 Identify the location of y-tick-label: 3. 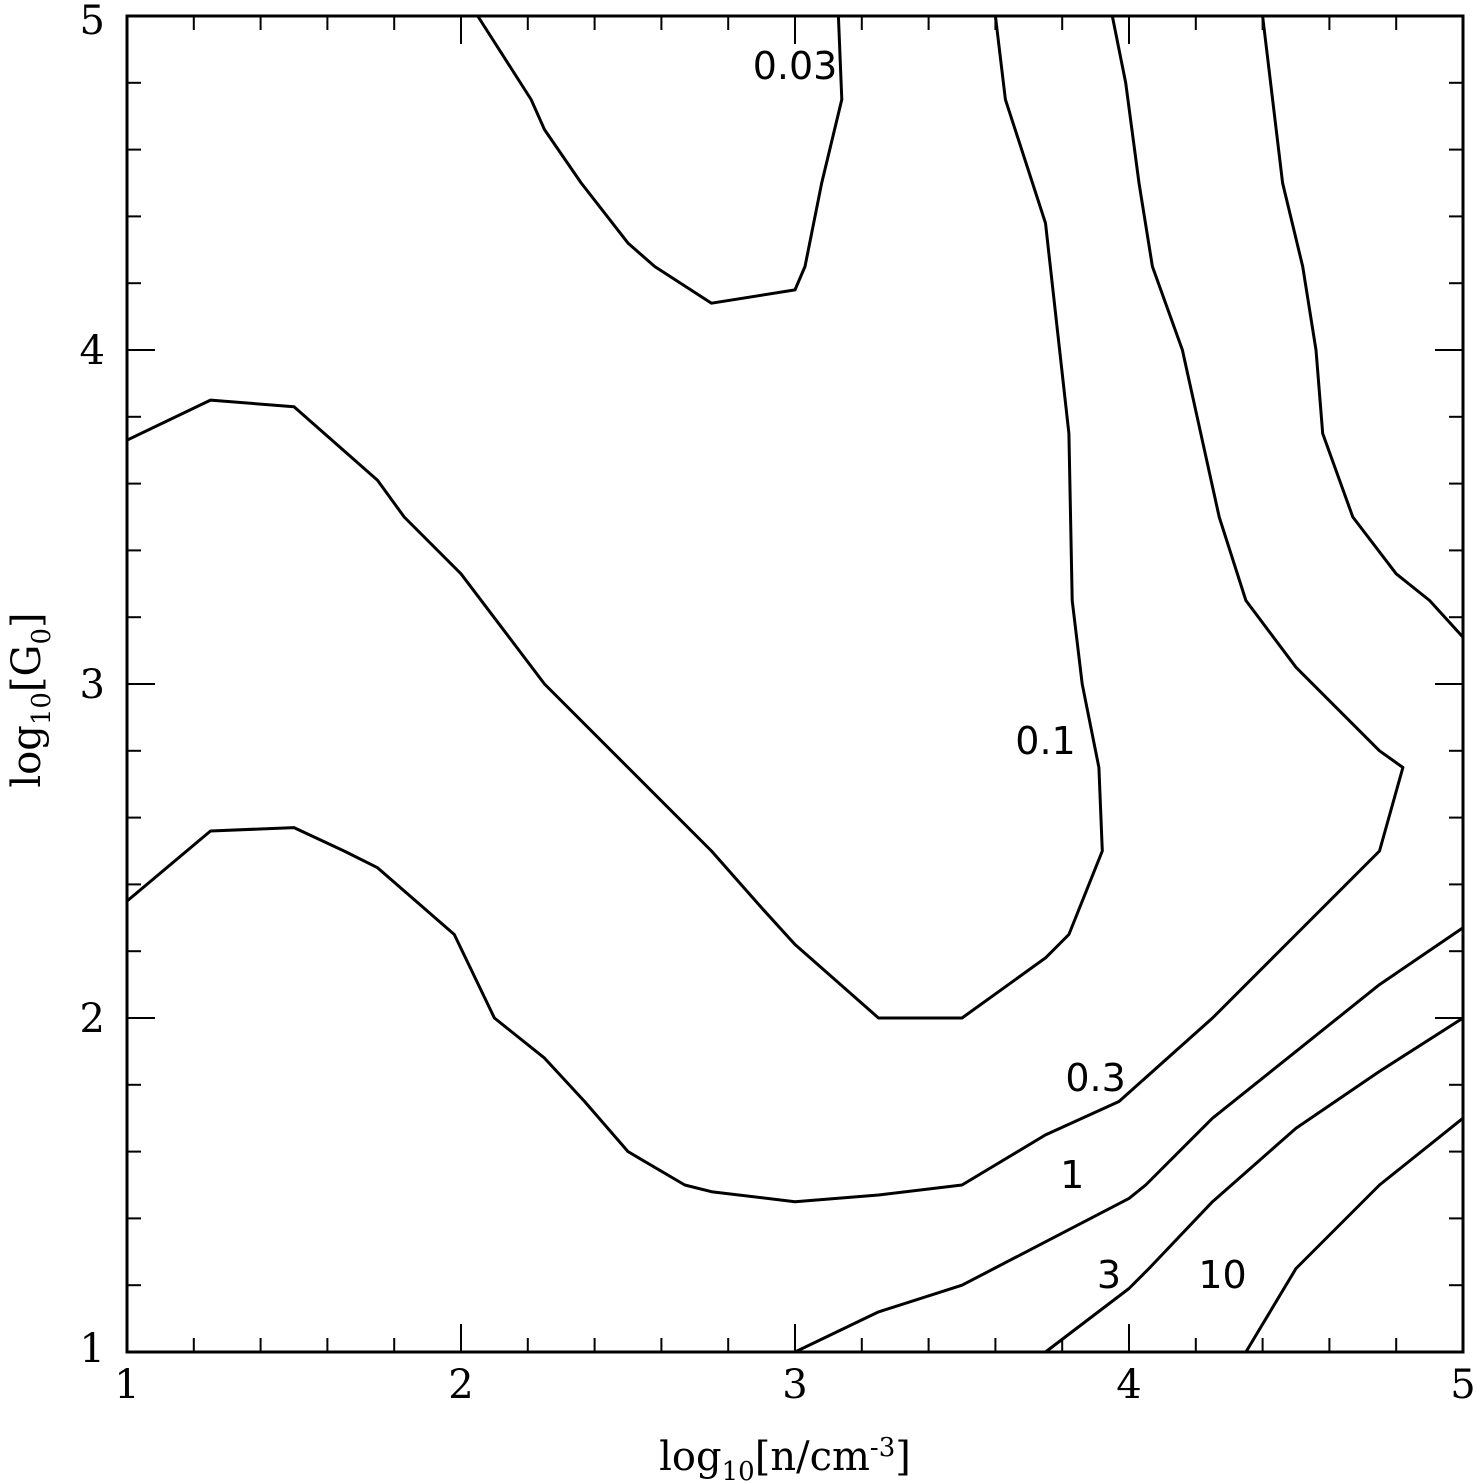
(92, 685).